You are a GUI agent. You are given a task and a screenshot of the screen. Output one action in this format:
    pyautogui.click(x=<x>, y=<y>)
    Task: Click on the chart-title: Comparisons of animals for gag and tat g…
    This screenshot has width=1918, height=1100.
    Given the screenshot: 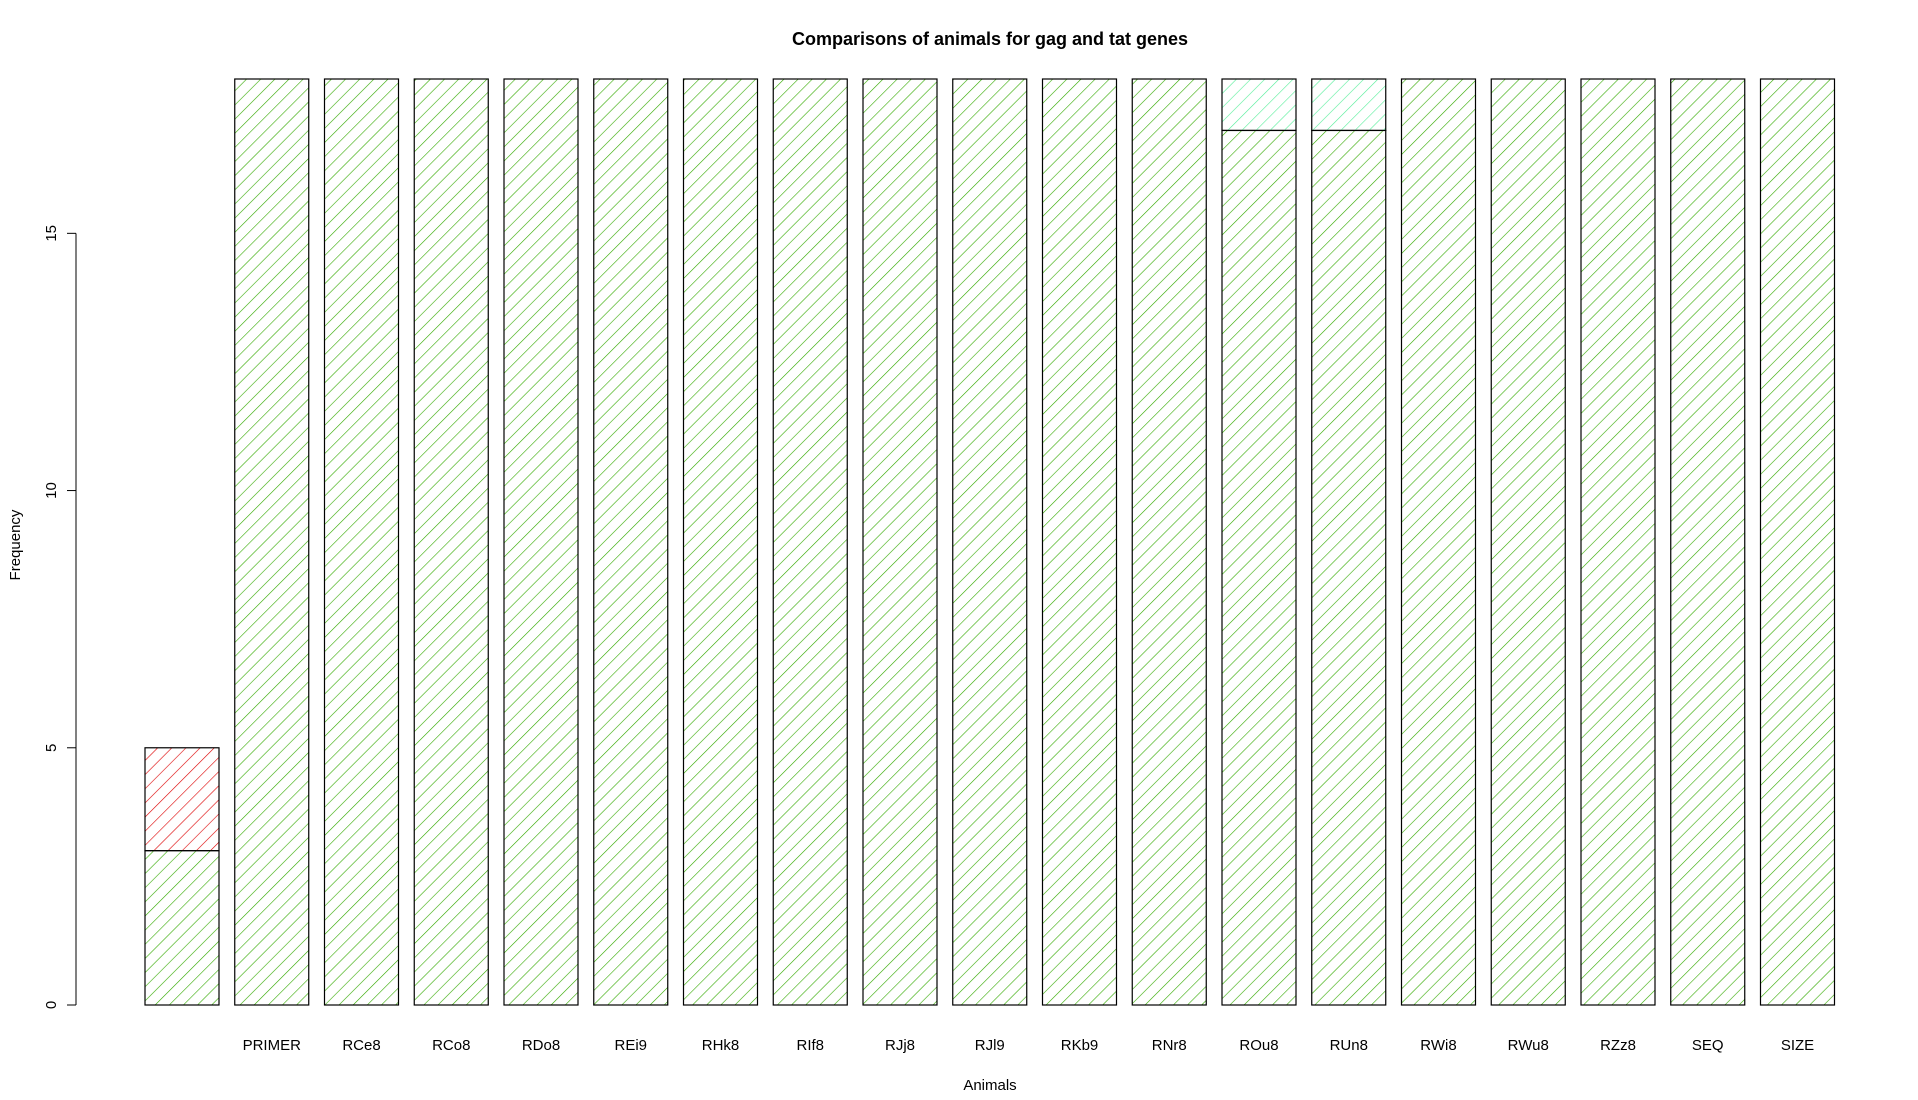 What is the action you would take?
    pyautogui.click(x=990, y=39)
    